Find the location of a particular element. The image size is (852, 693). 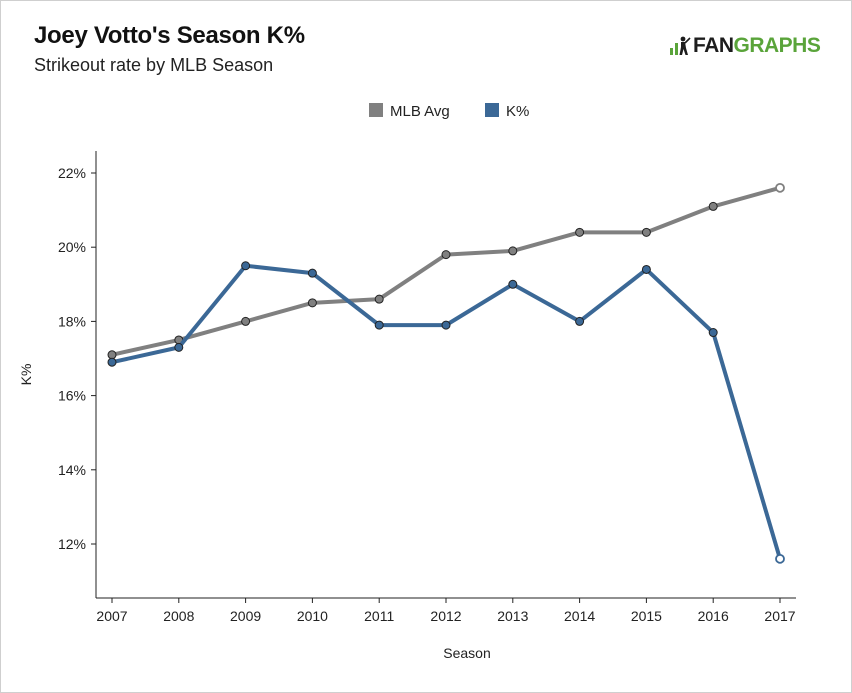

y-tick-label: 22% is located at coordinates (72, 173).